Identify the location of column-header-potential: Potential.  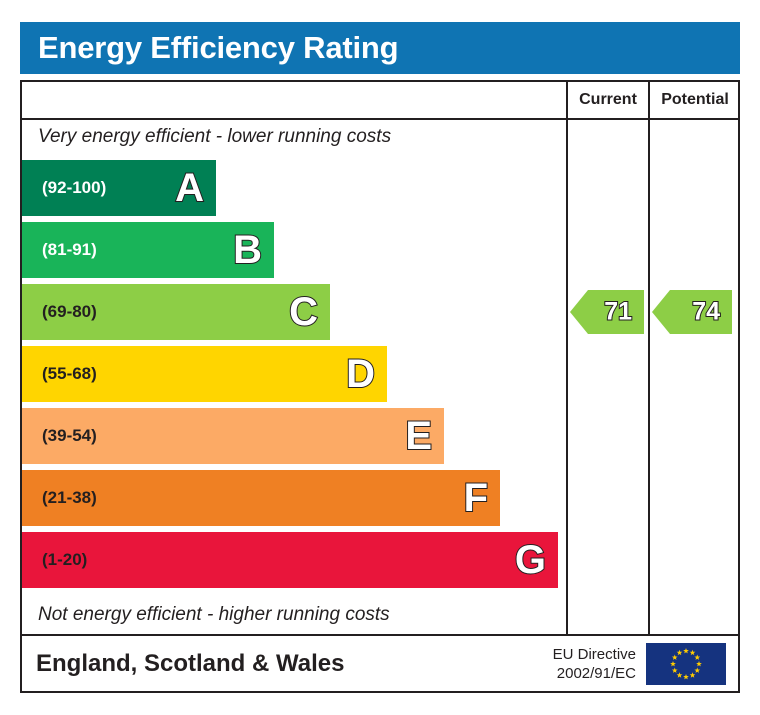
(695, 99).